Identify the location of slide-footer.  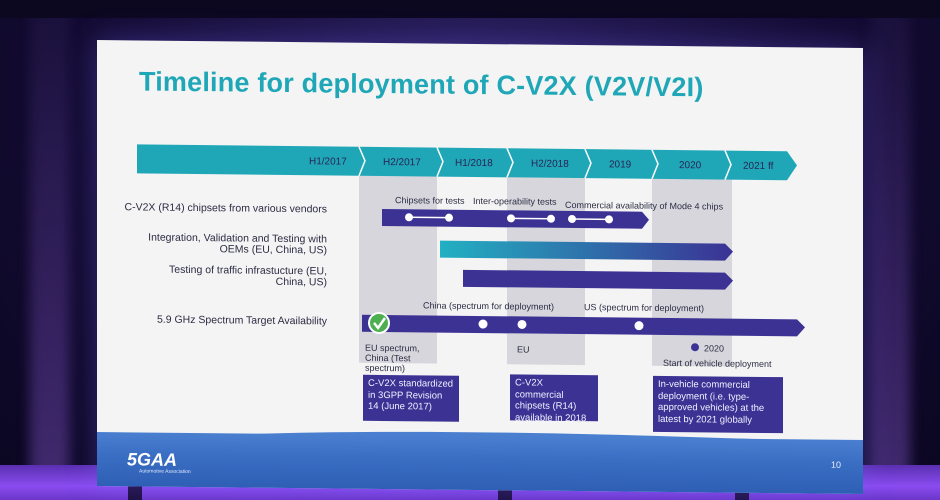
(480, 463).